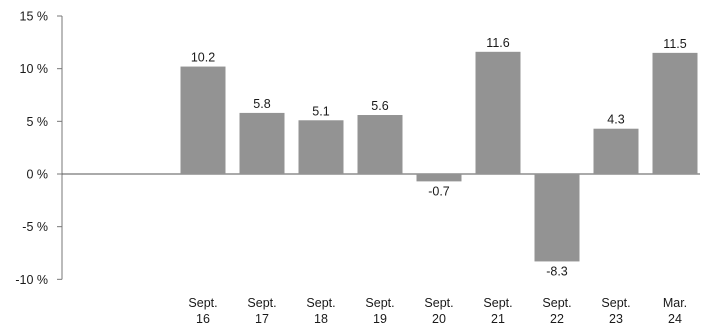 The width and height of the screenshot is (713, 330). I want to click on x-category-label: 16, so click(203, 319).